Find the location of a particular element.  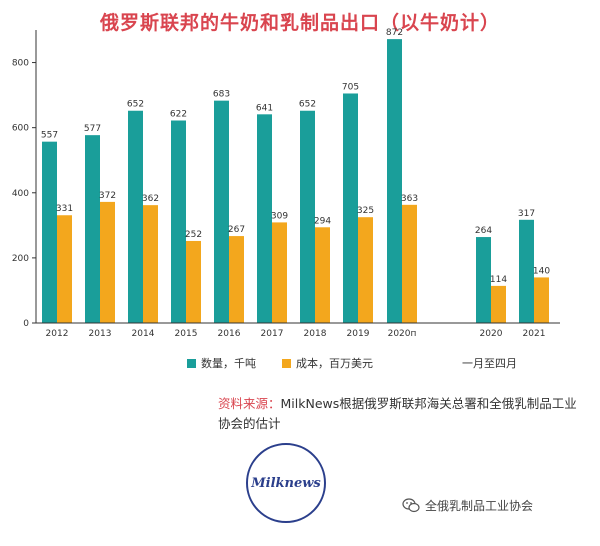

legend-item-cost: 成本，百万美元 is located at coordinates (327, 363).